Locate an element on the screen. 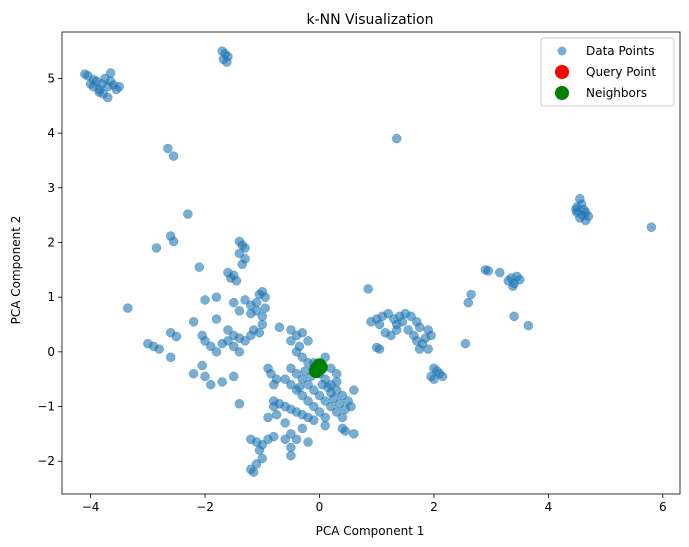 This screenshot has width=689, height=547. x-tick-label: 4 is located at coordinates (549, 507).